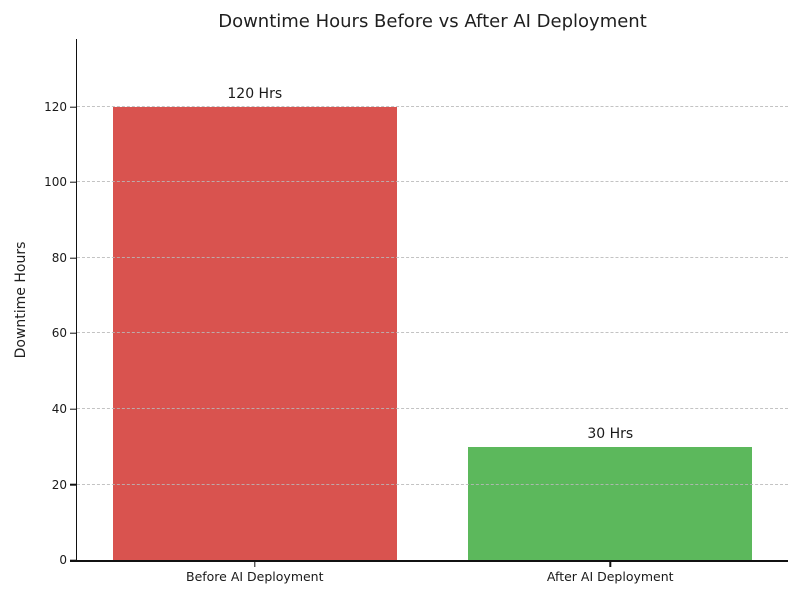 This screenshot has height=600, width=800. What do you see at coordinates (21, 300) in the screenshot?
I see `y-axis-label: Downtime Hours` at bounding box center [21, 300].